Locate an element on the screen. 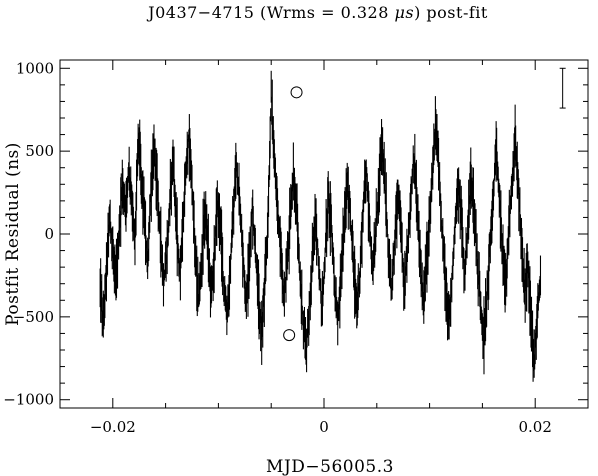  chart-title-prefix: J0437−4715 (Wrms = 0.328 is located at coordinates (270, 12).